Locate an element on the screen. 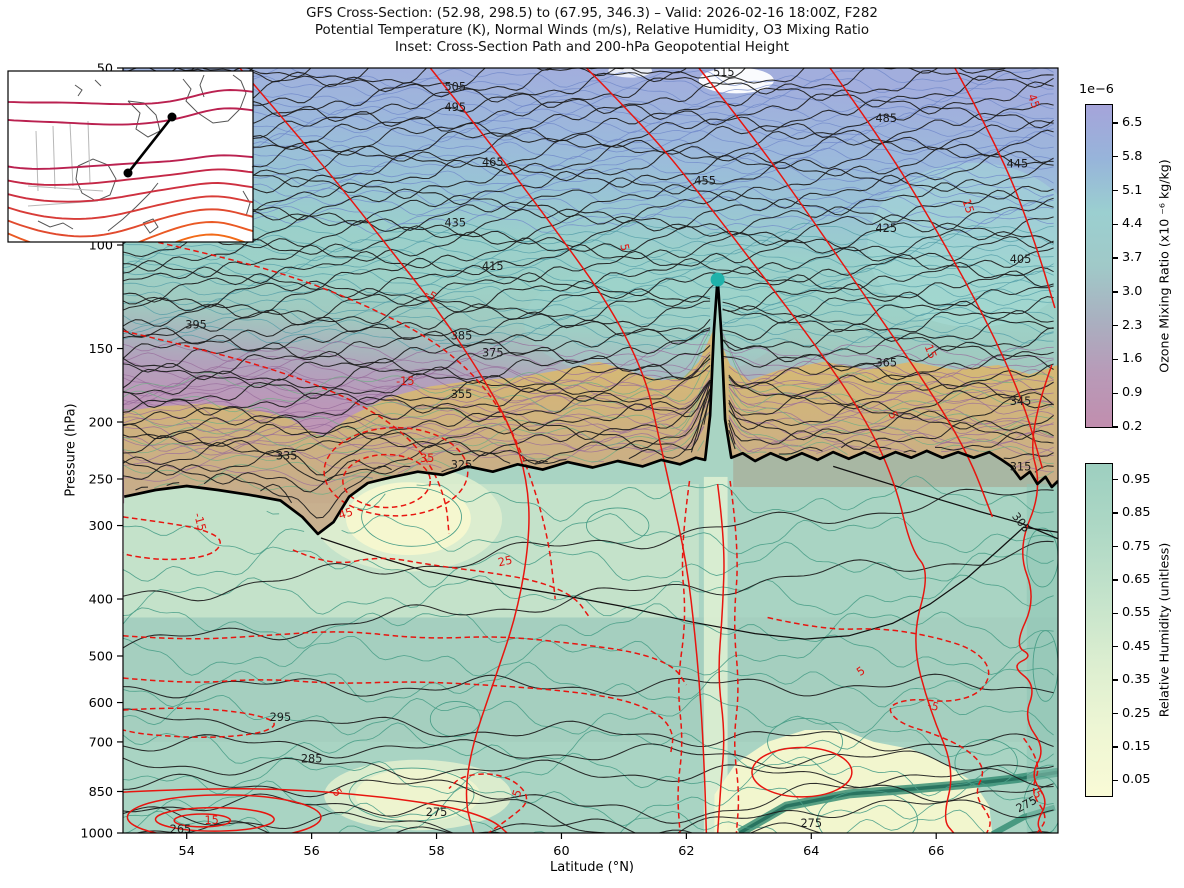 The image size is (1184, 888). theta-contour-label: 265 is located at coordinates (181, 829).